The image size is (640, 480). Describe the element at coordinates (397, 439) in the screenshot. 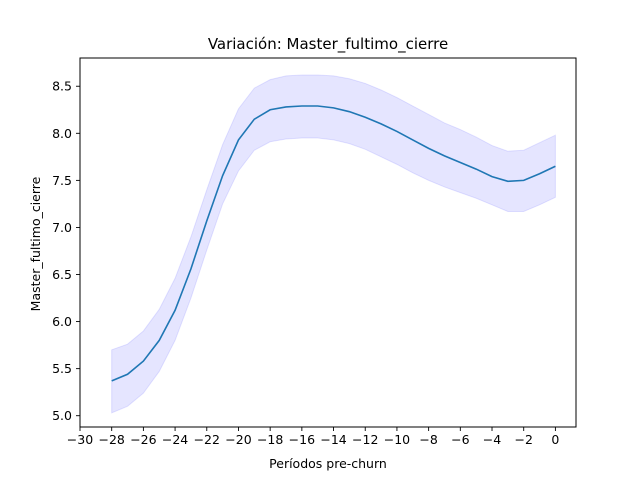

I see `x-tick-label: −10` at that location.